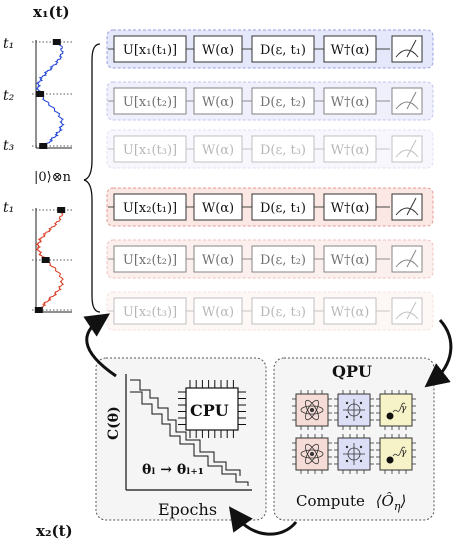  I want to click on gate-label: U[x₂(t₂)], so click(150, 260).